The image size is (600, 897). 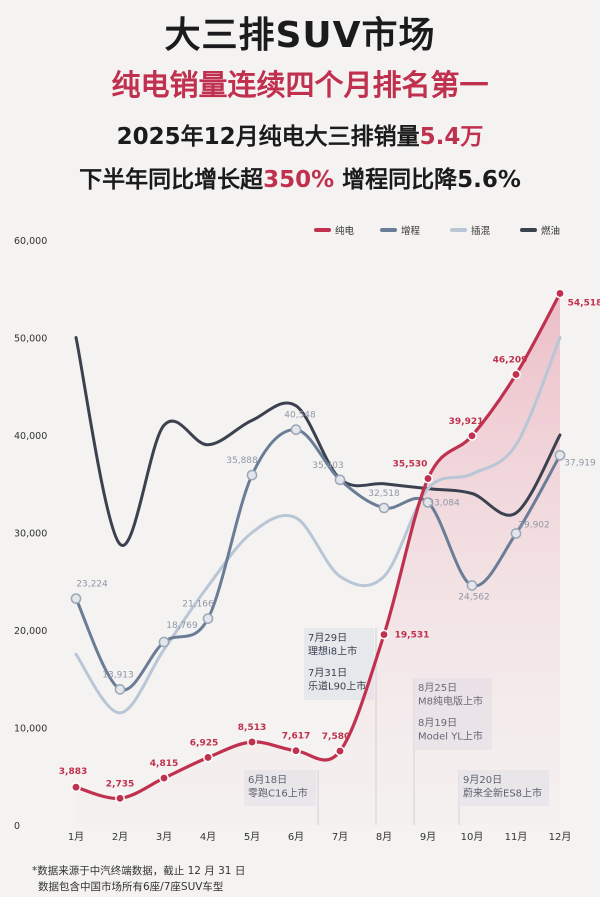 What do you see at coordinates (560, 837) in the screenshot?
I see `x-tick-label: 12月` at bounding box center [560, 837].